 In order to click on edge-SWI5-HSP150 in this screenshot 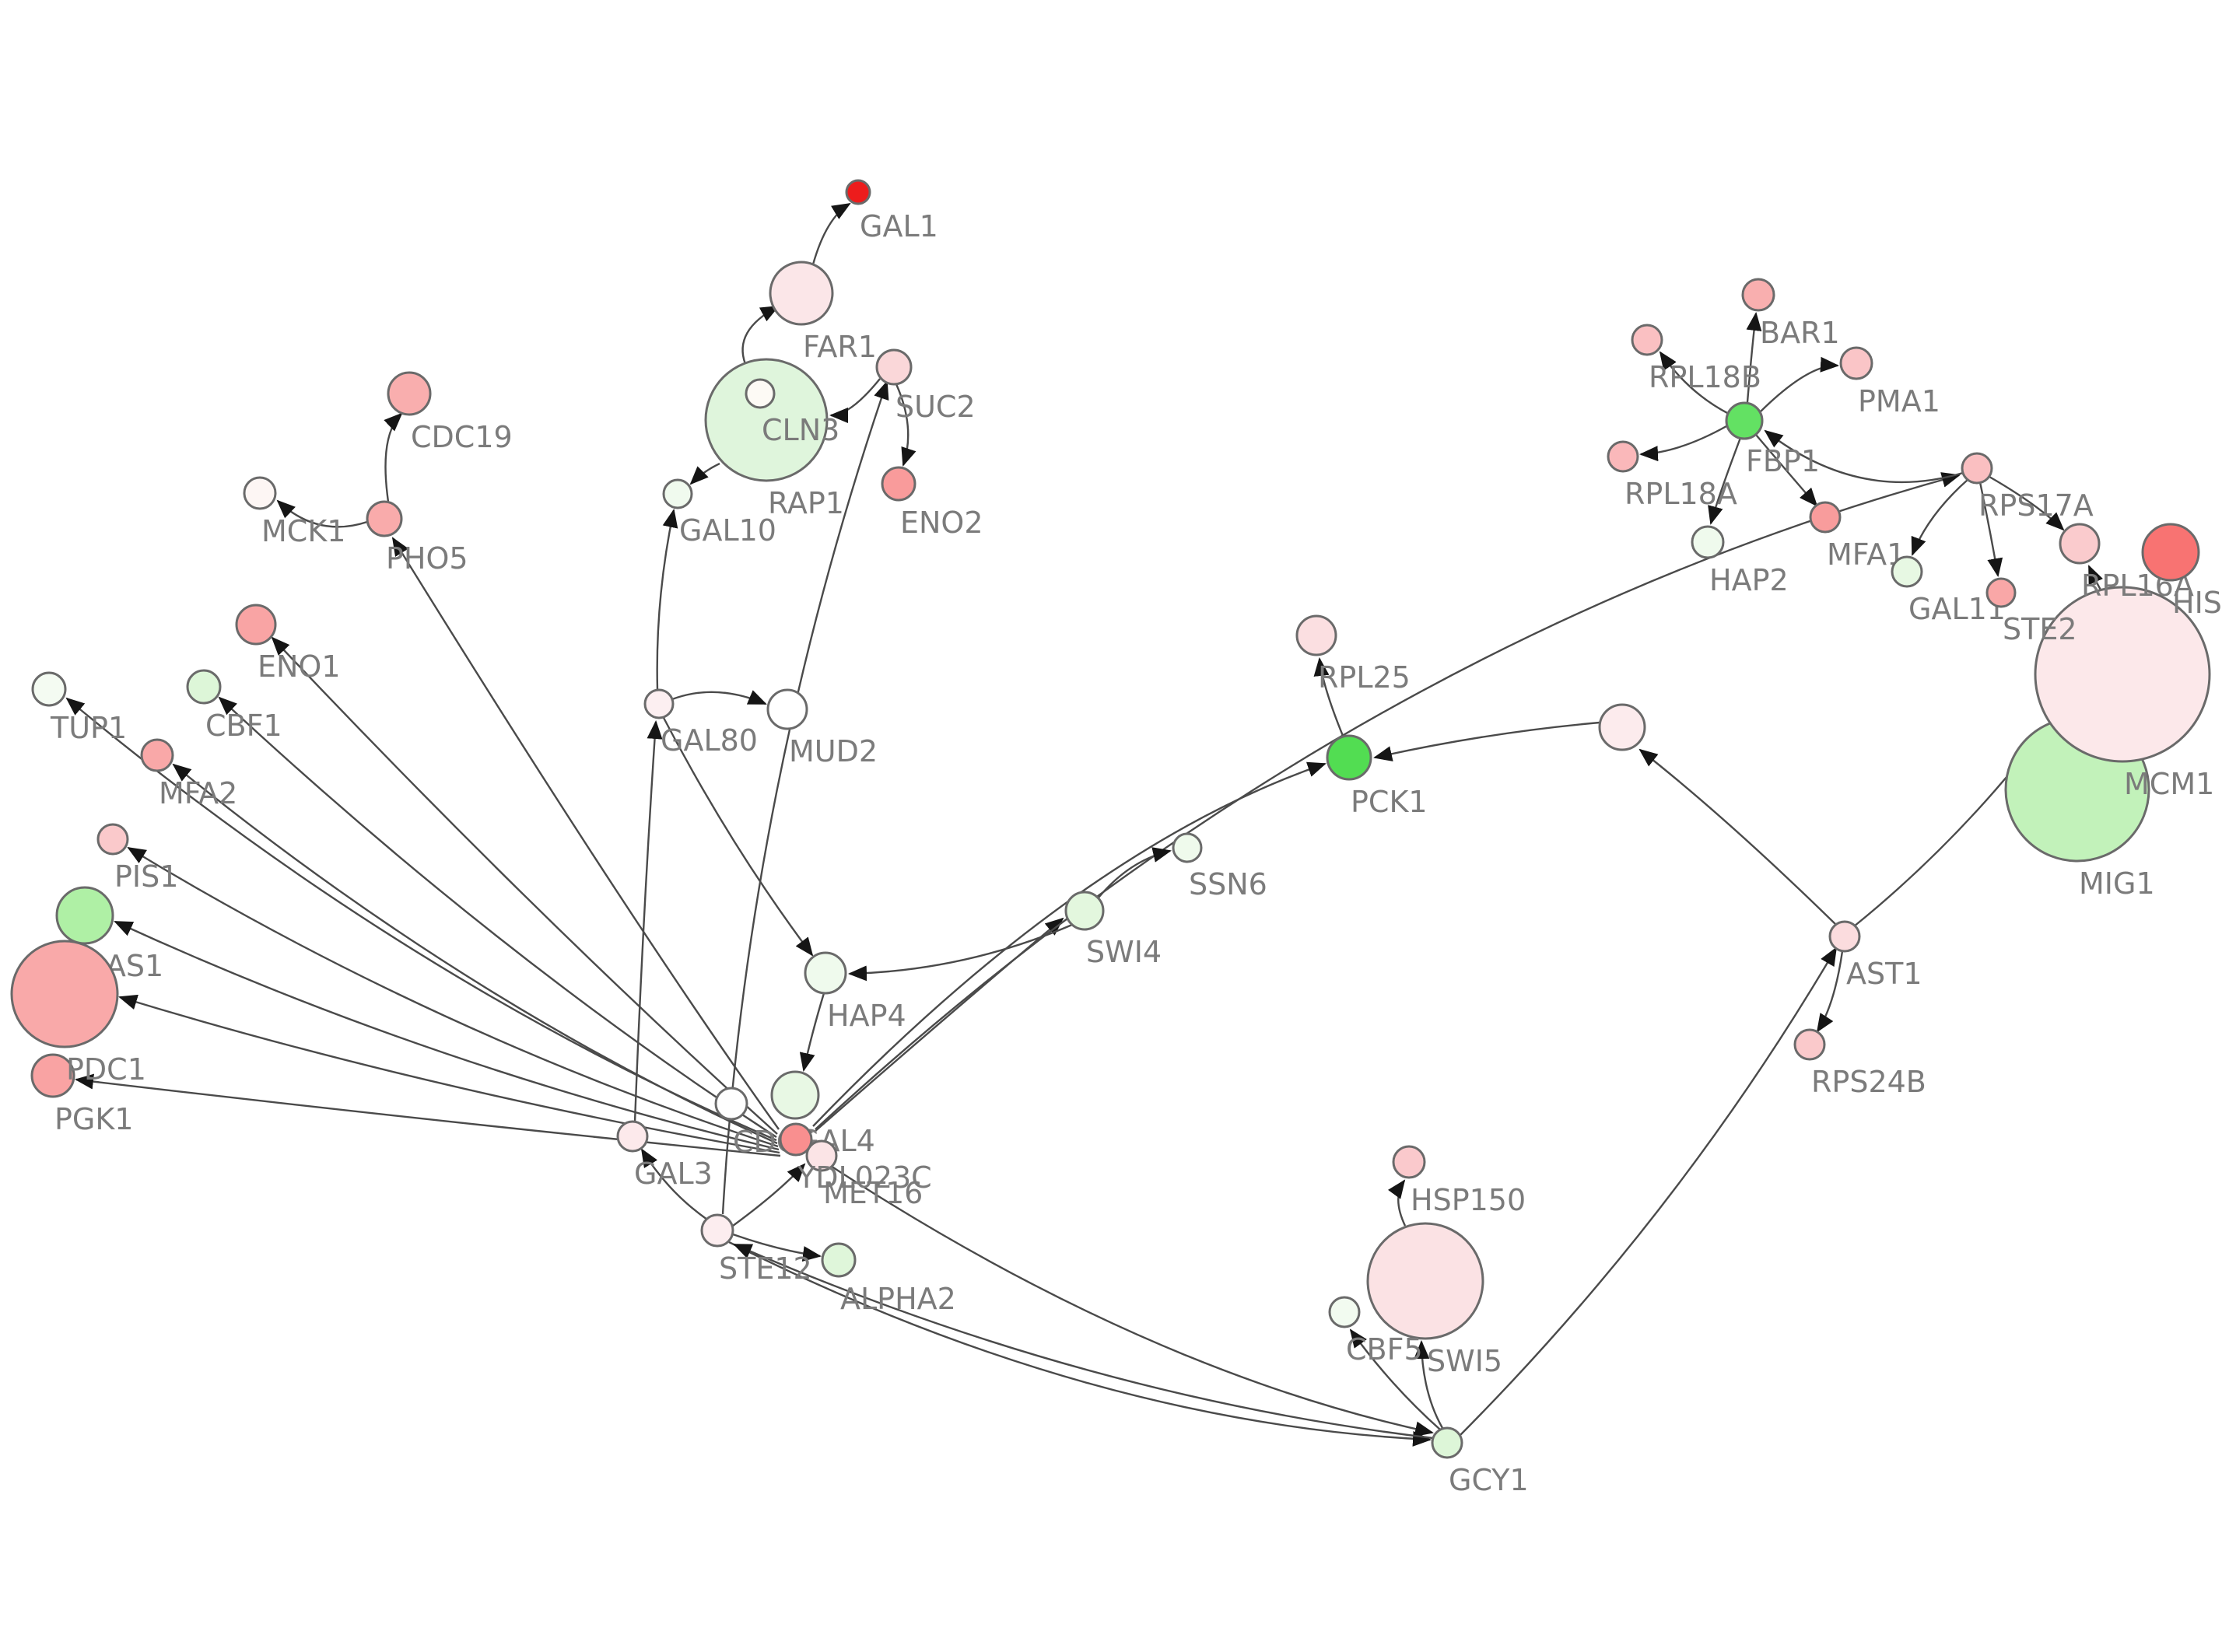, I will do `click(1397, 1203)`.